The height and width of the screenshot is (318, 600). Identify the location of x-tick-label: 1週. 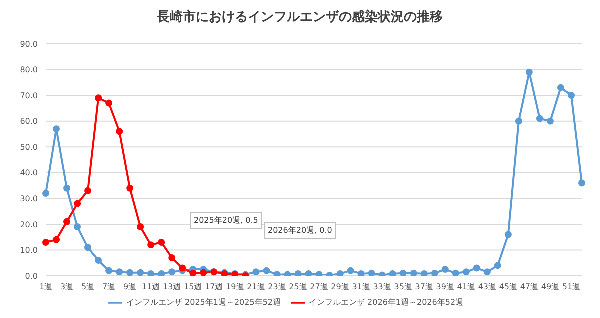
(46, 287).